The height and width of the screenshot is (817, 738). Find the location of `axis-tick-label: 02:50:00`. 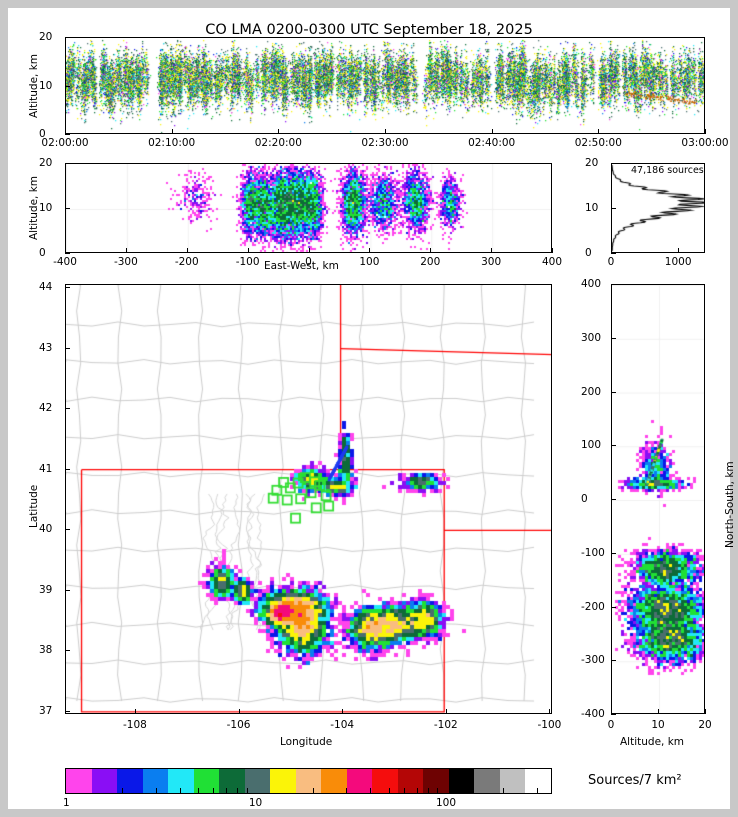

axis-tick-label: 02:50:00 is located at coordinates (598, 143).